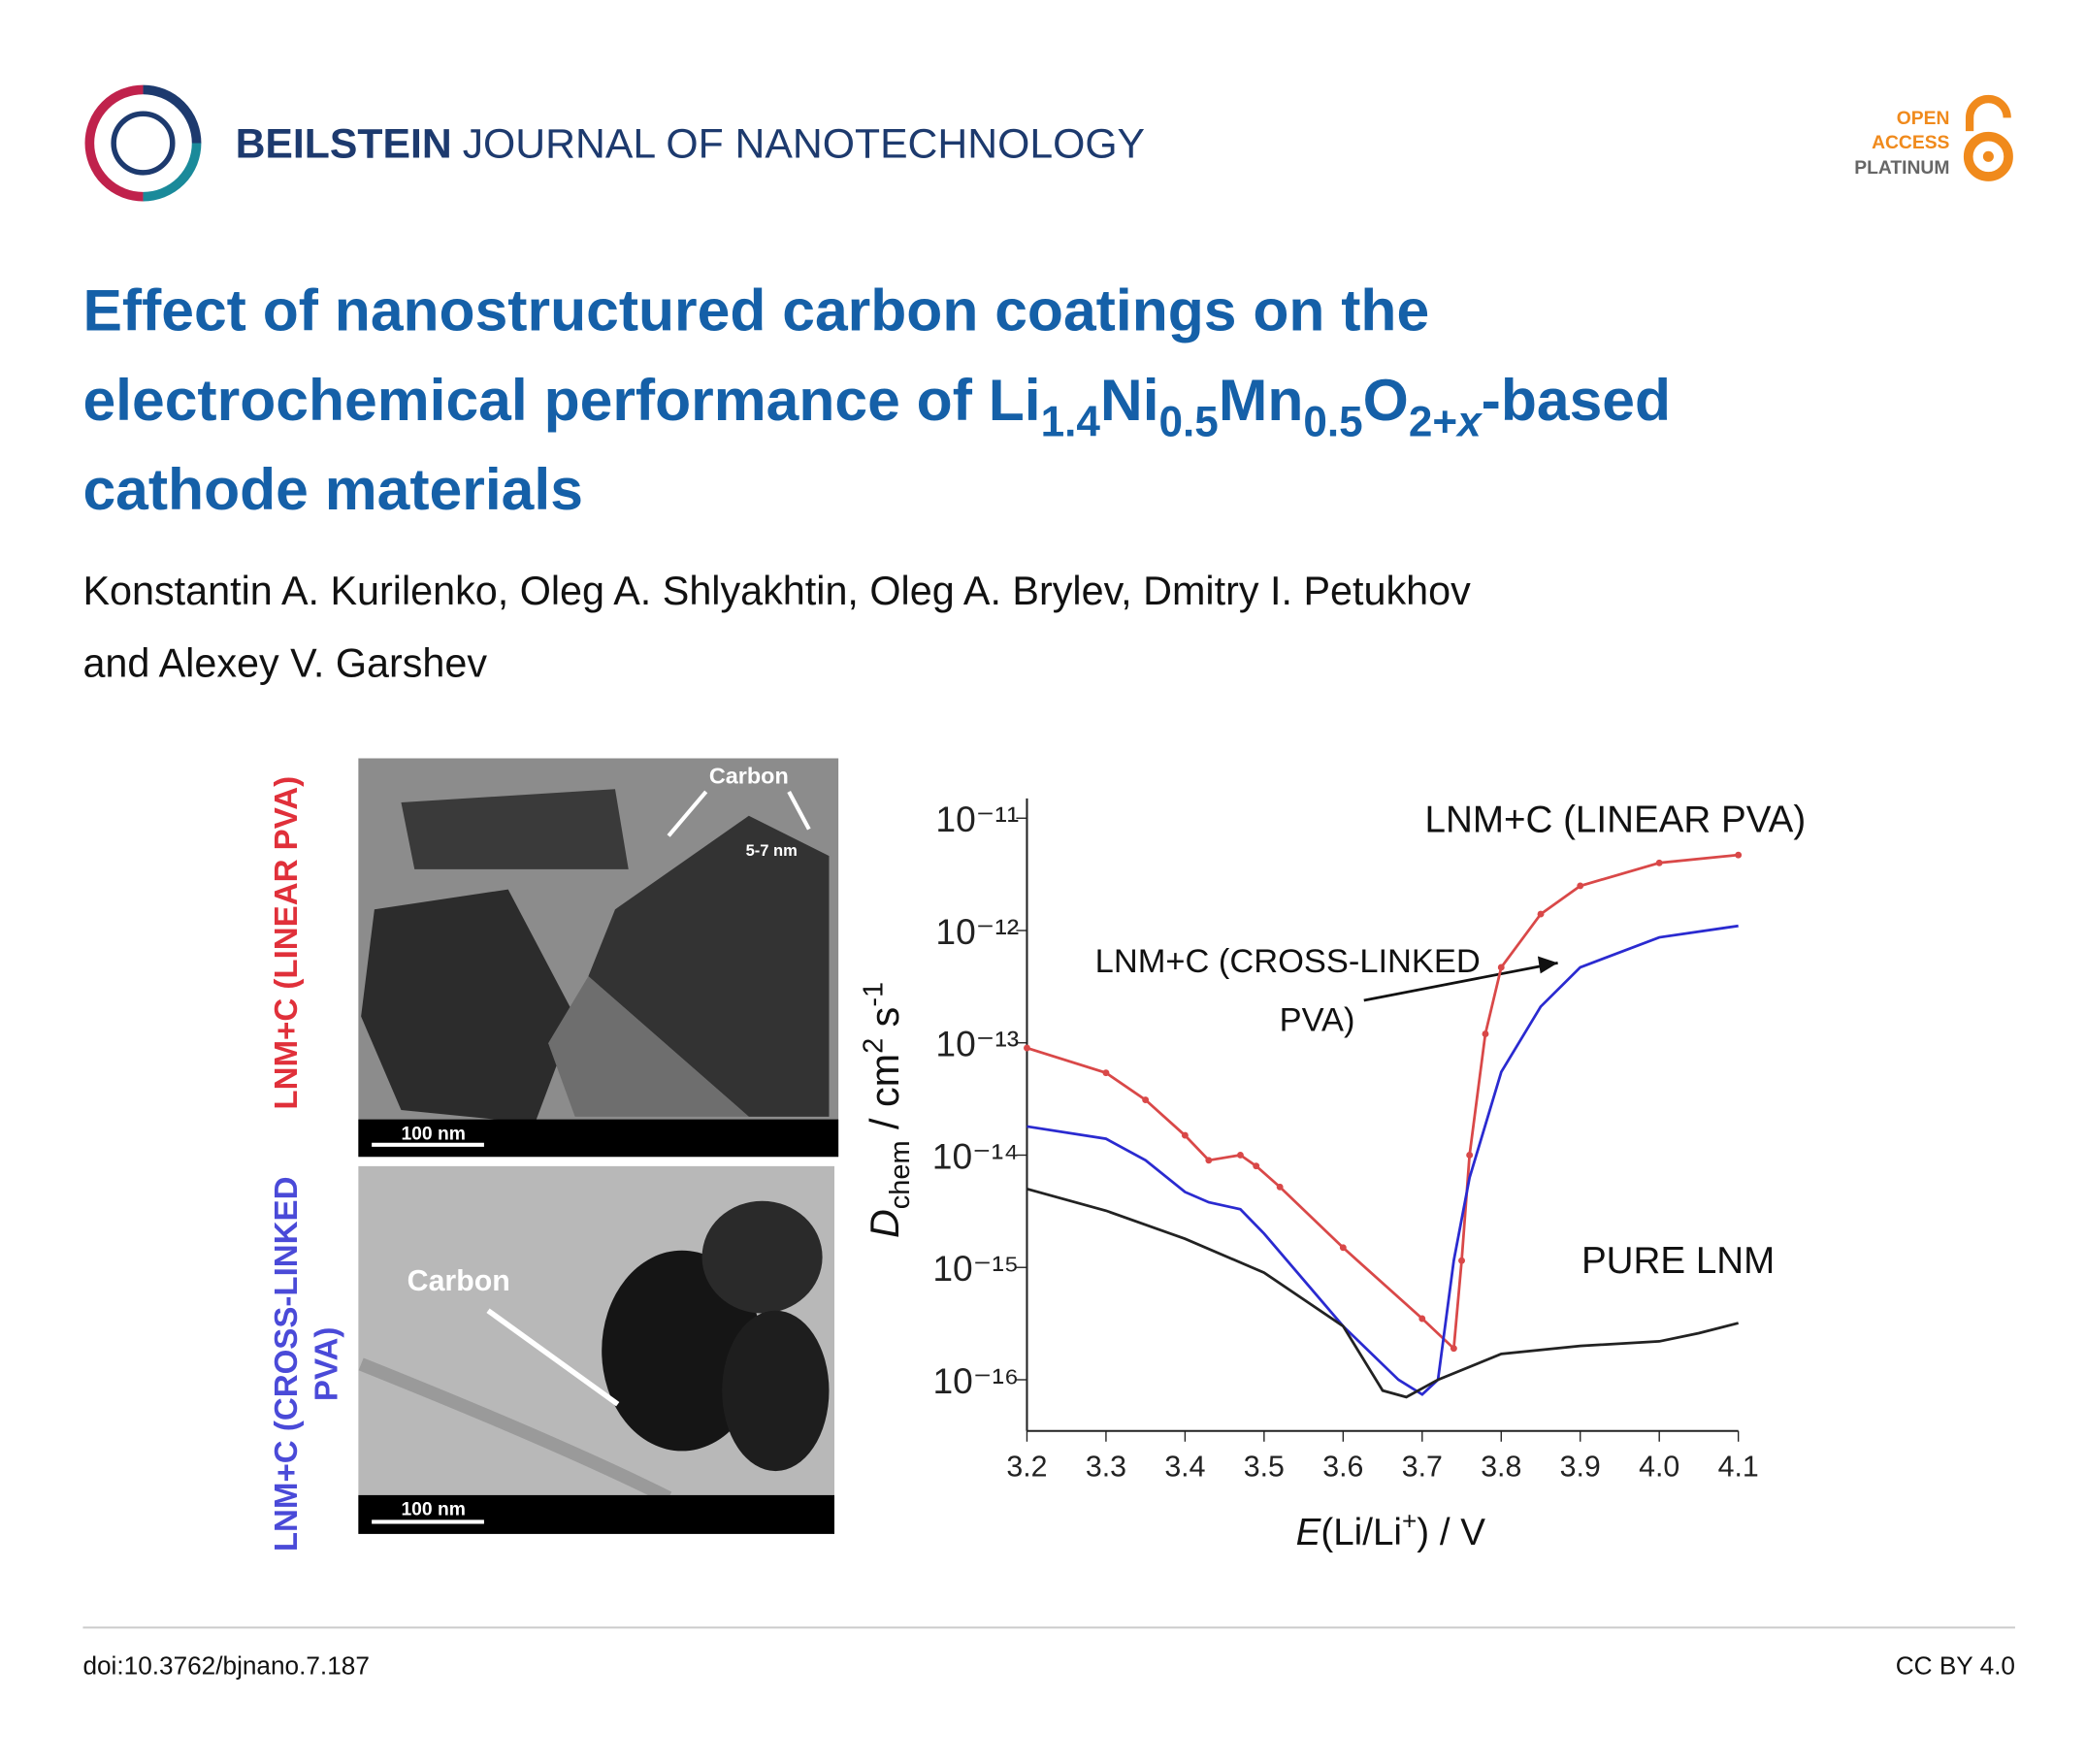  I want to click on x-tick-label: 4.0, so click(1659, 1468).